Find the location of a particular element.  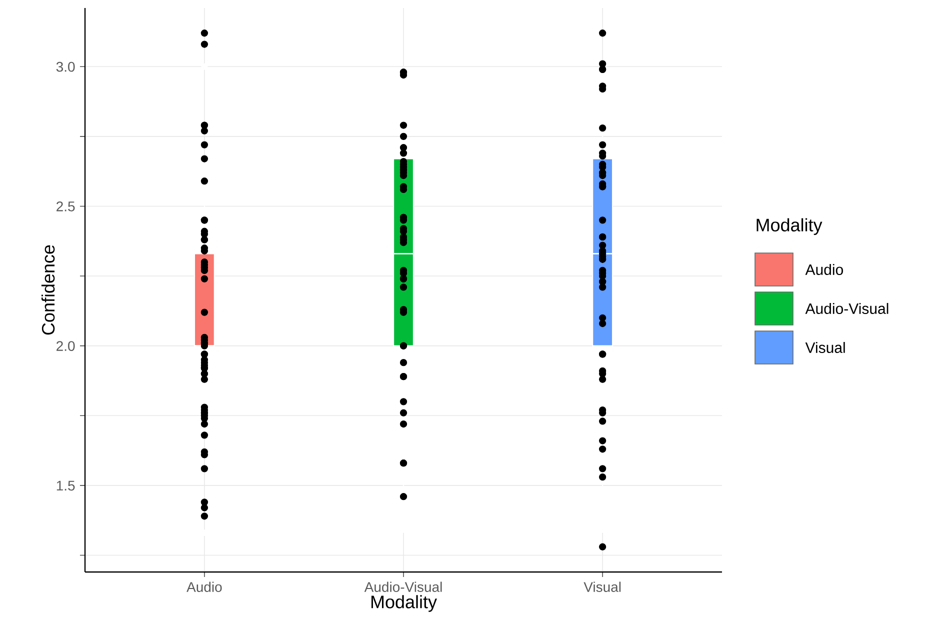

x-tick-label: Visual is located at coordinates (602, 587).